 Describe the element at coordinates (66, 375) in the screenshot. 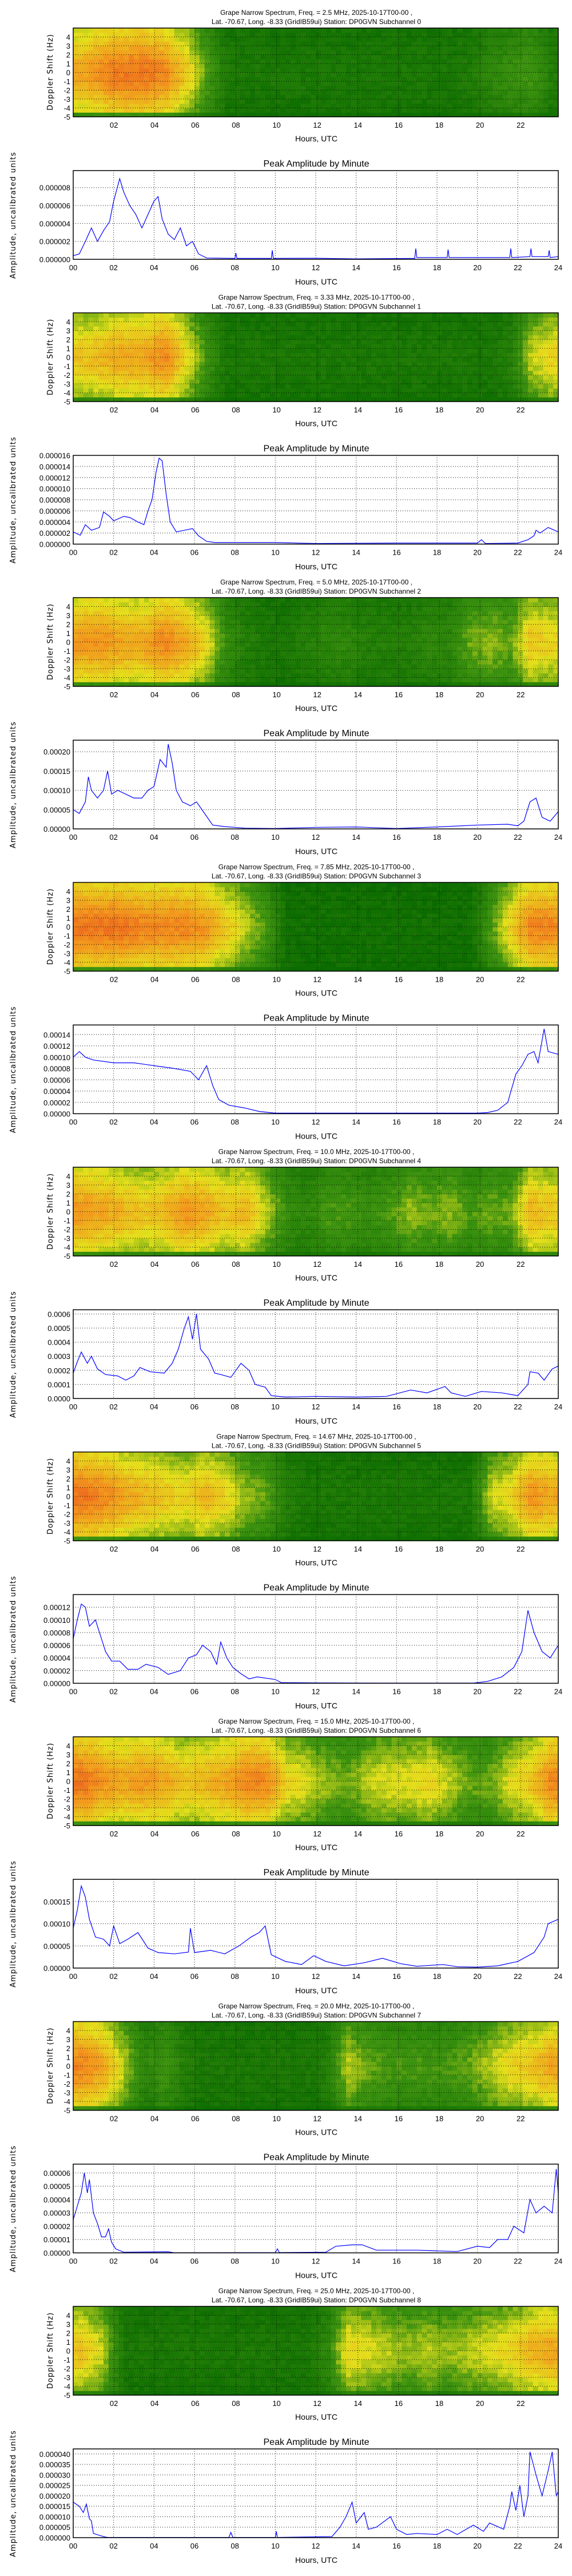

I see `y-tick-label: -2` at that location.